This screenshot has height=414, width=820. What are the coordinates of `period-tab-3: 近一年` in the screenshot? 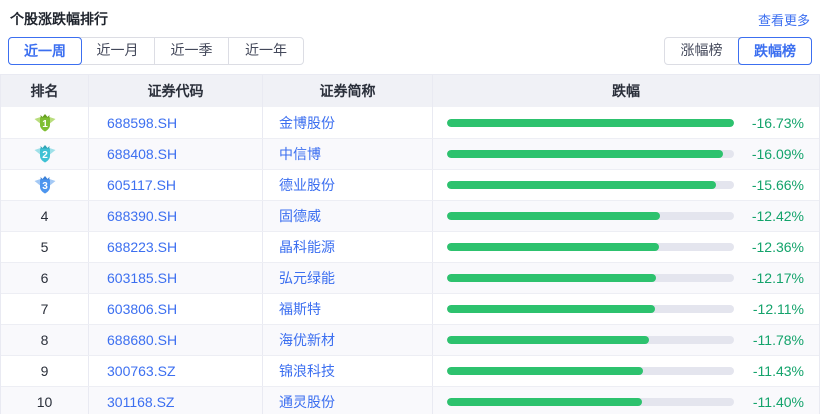 It's located at (266, 50).